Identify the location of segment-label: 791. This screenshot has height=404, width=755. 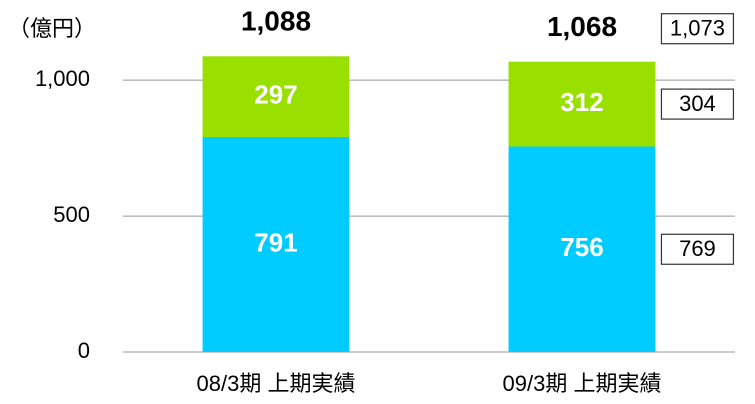
(275, 242).